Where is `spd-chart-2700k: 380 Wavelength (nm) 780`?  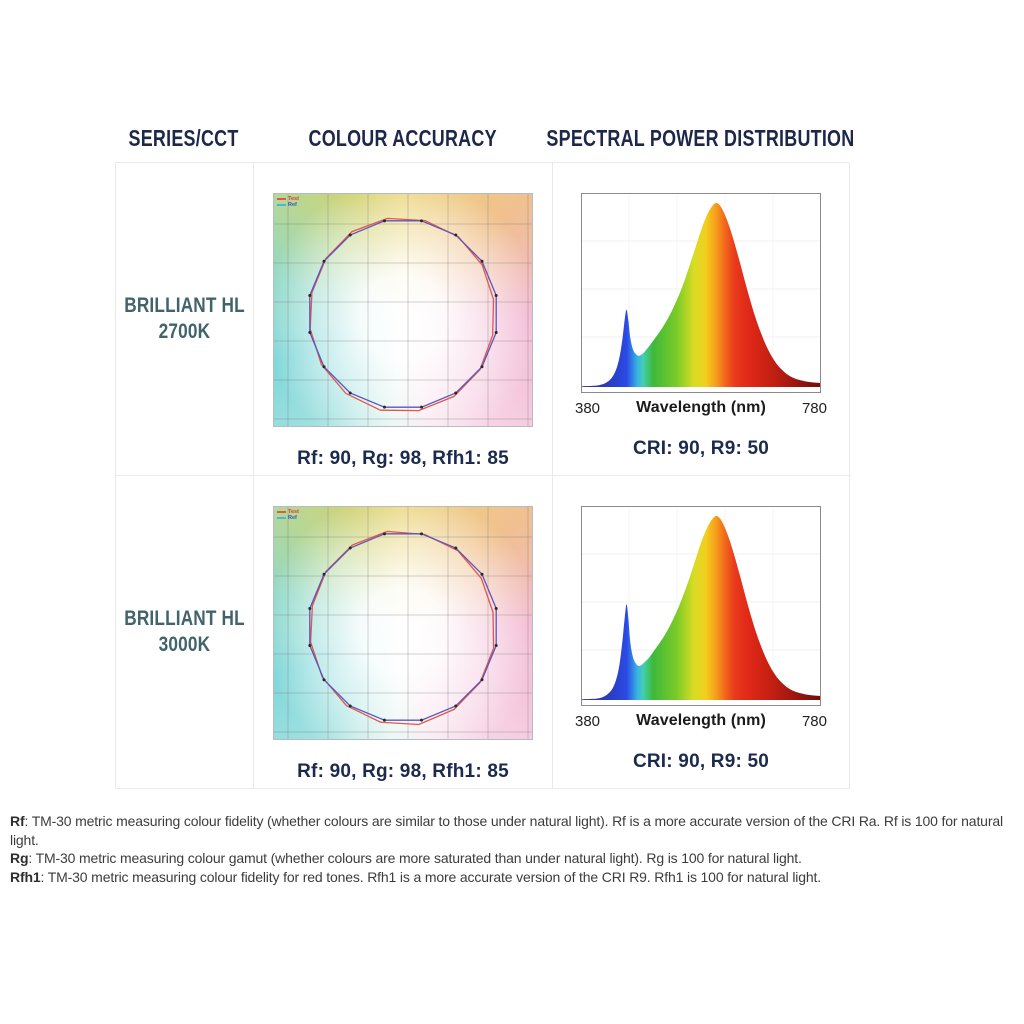
spd-chart-2700k: 380 Wavelength (nm) 780 is located at coordinates (701, 305).